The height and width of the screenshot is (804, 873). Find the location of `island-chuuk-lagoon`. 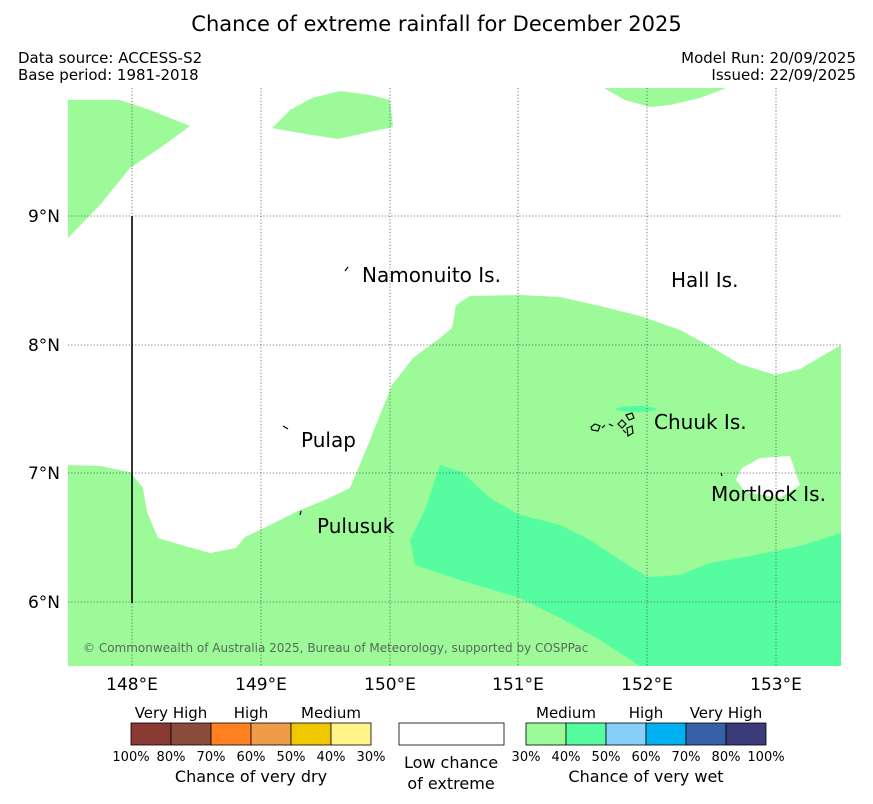

island-chuuk-lagoon is located at coordinates (612, 424).